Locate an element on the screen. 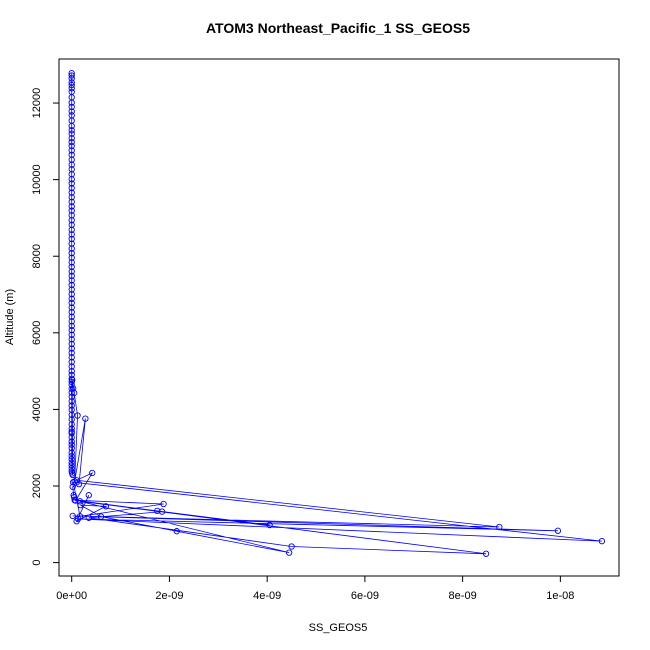 Image resolution: width=650 pixels, height=650 pixels. y-axis: 0 2000 4000 6000 8000 10000 12000 is located at coordinates (45, 327).